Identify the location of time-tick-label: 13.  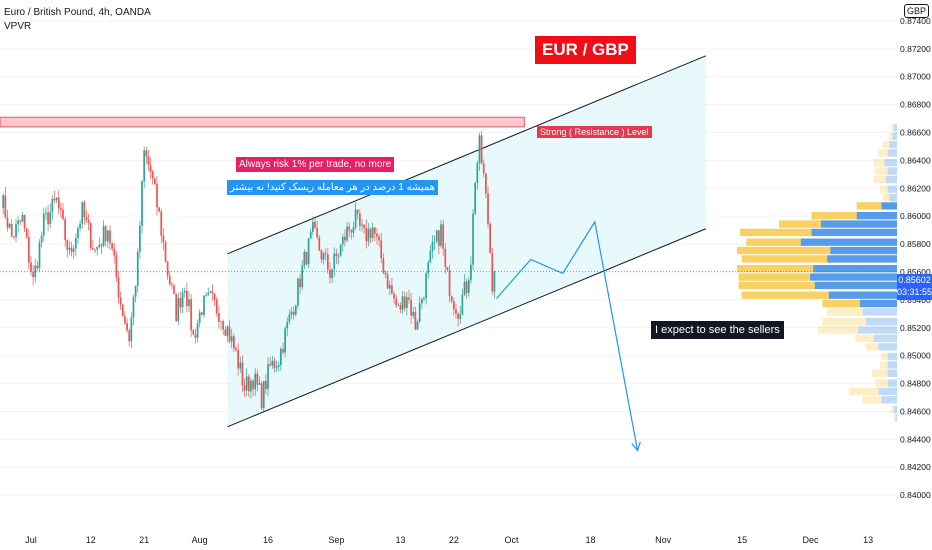
(400, 540).